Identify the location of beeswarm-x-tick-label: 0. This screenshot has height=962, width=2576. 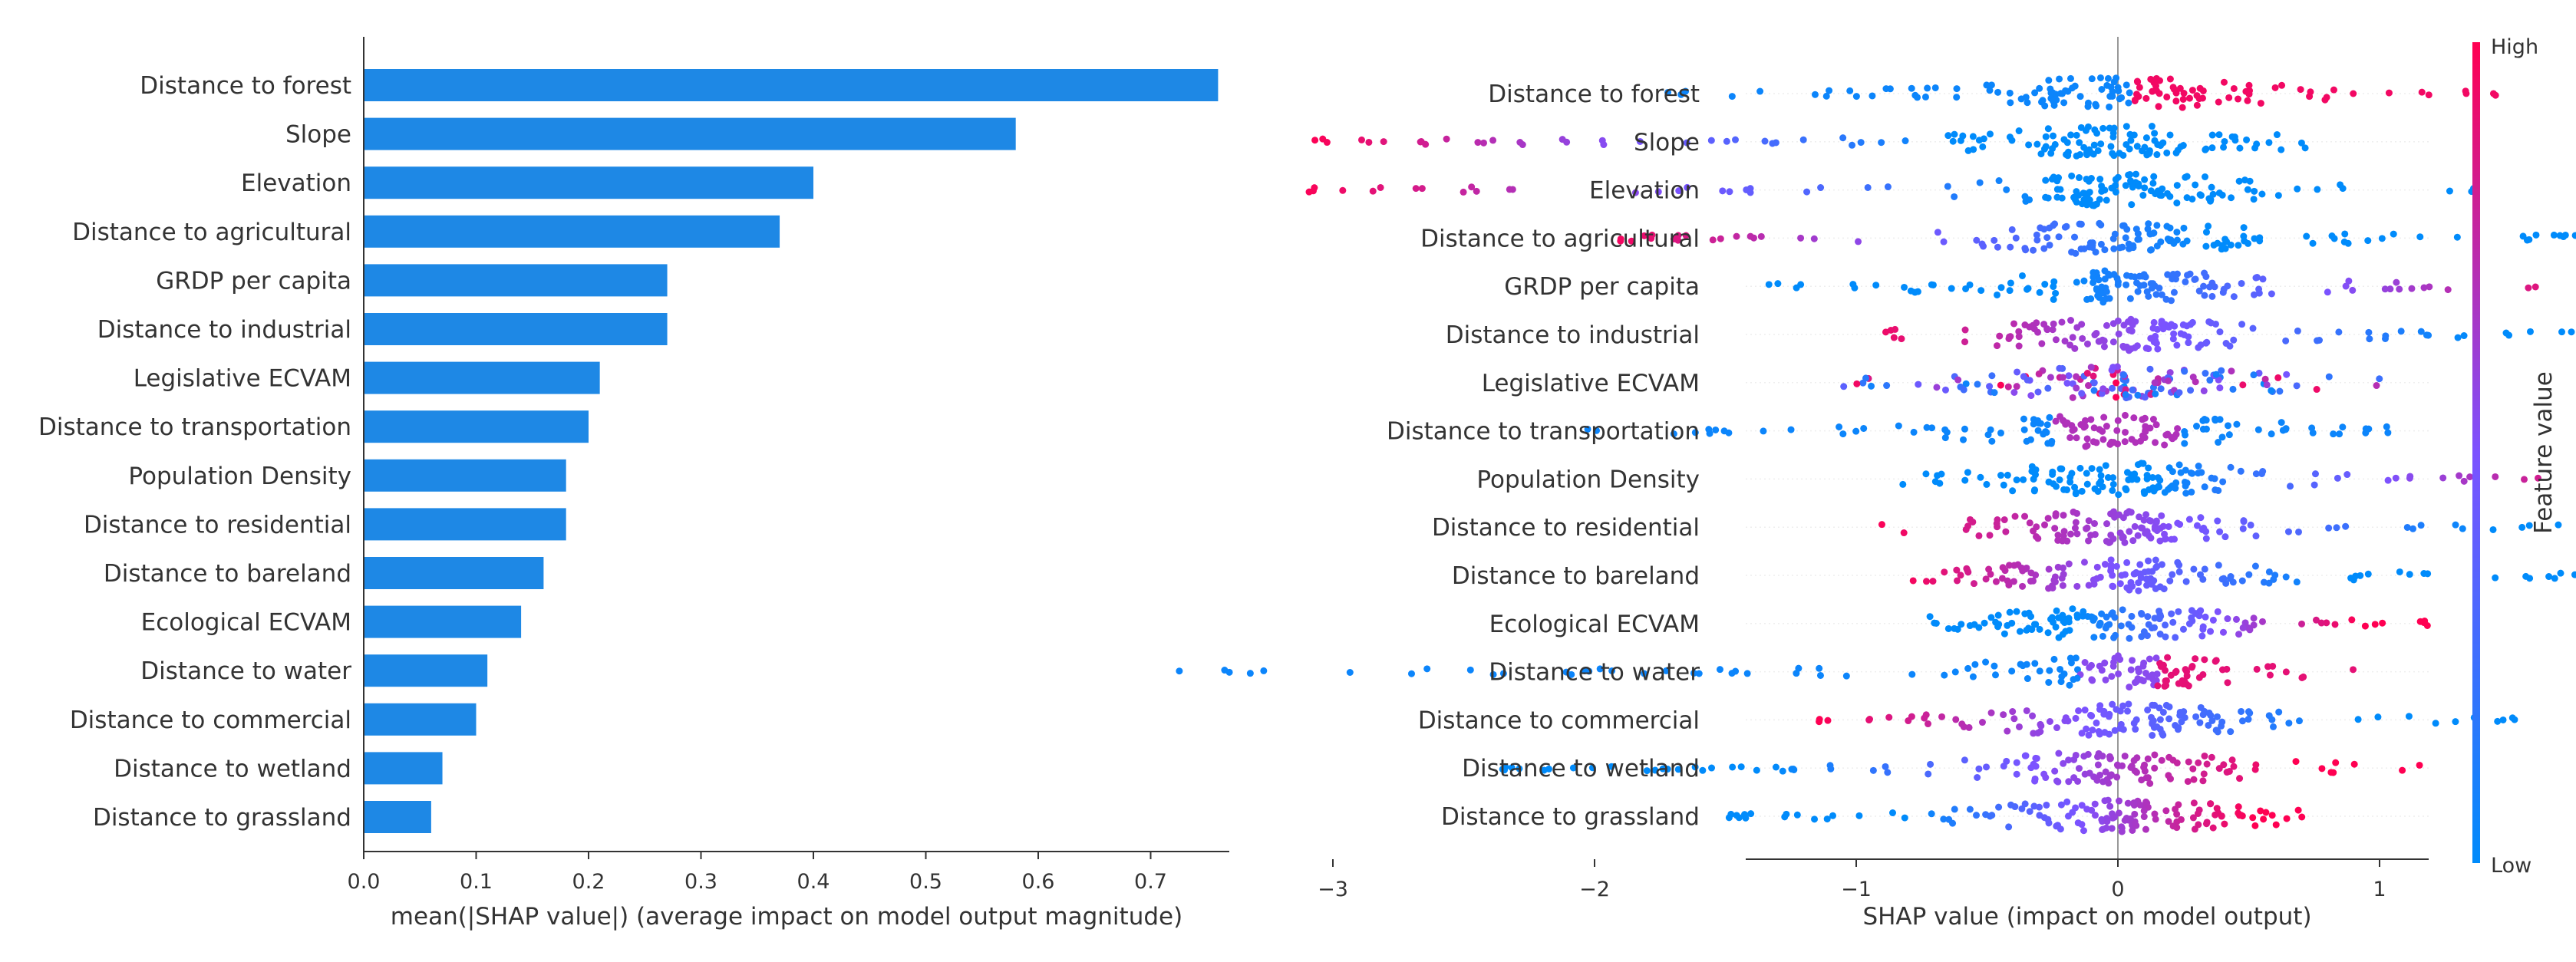
(2117, 889).